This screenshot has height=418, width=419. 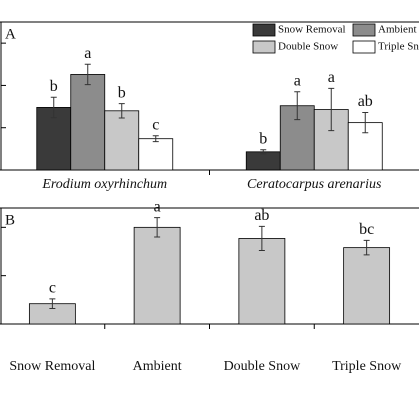 What do you see at coordinates (397, 30) in the screenshot?
I see `legend-label: Ambient` at bounding box center [397, 30].